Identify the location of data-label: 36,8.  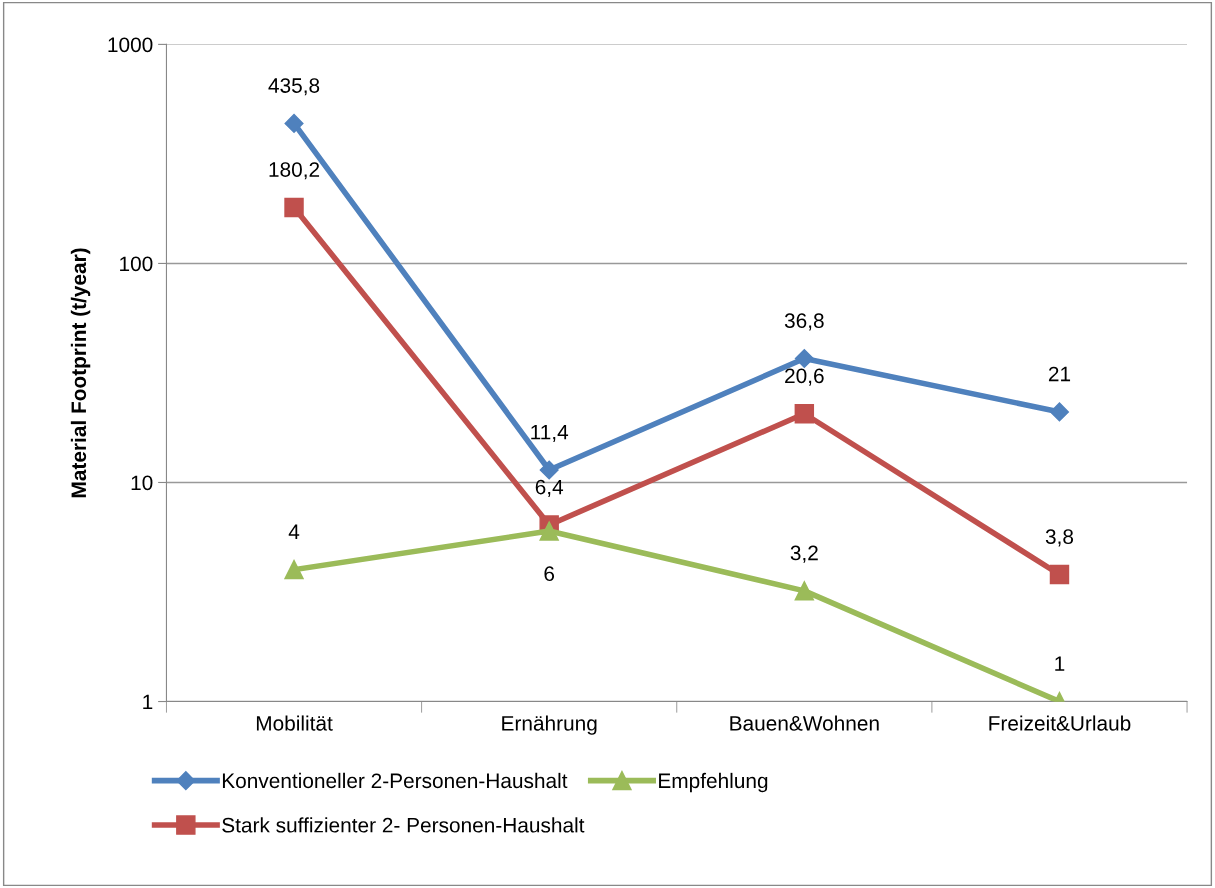
(804, 322).